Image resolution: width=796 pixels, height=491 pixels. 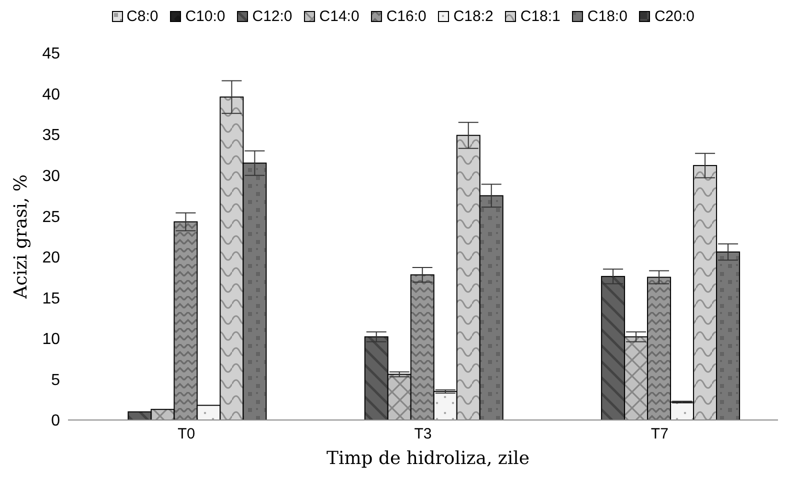 I want to click on y-tick-label: 5, so click(x=55, y=380).